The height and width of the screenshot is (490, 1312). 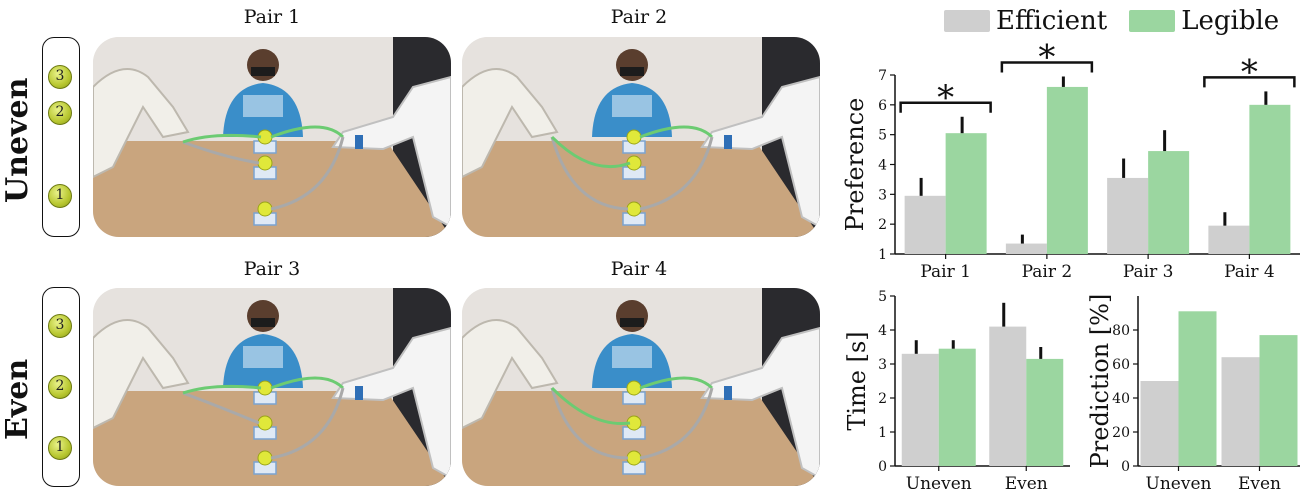 I want to click on table, so click(x=641, y=189).